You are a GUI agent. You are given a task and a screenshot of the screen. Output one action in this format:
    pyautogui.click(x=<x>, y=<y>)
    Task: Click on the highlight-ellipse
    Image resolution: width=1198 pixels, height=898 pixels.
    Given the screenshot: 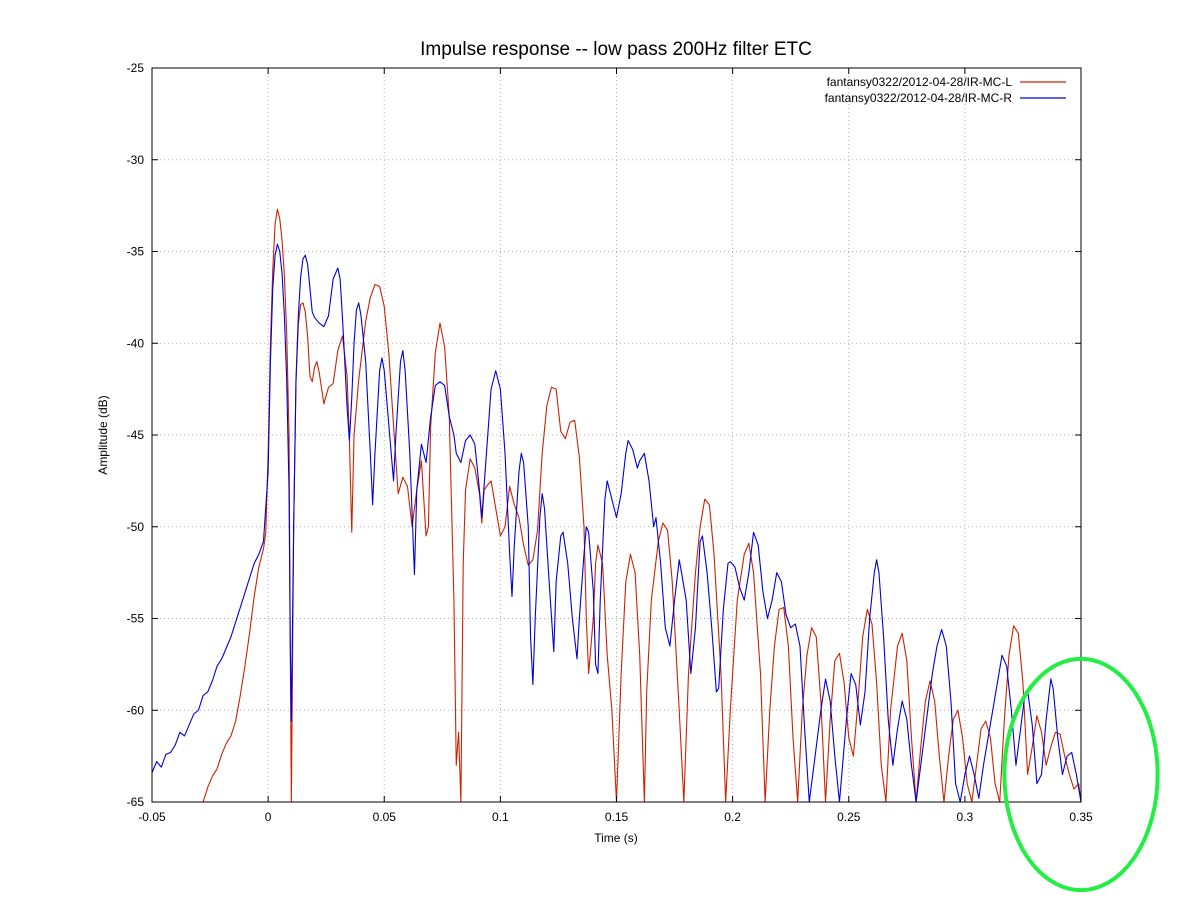 What is the action you would take?
    pyautogui.click(x=1081, y=774)
    